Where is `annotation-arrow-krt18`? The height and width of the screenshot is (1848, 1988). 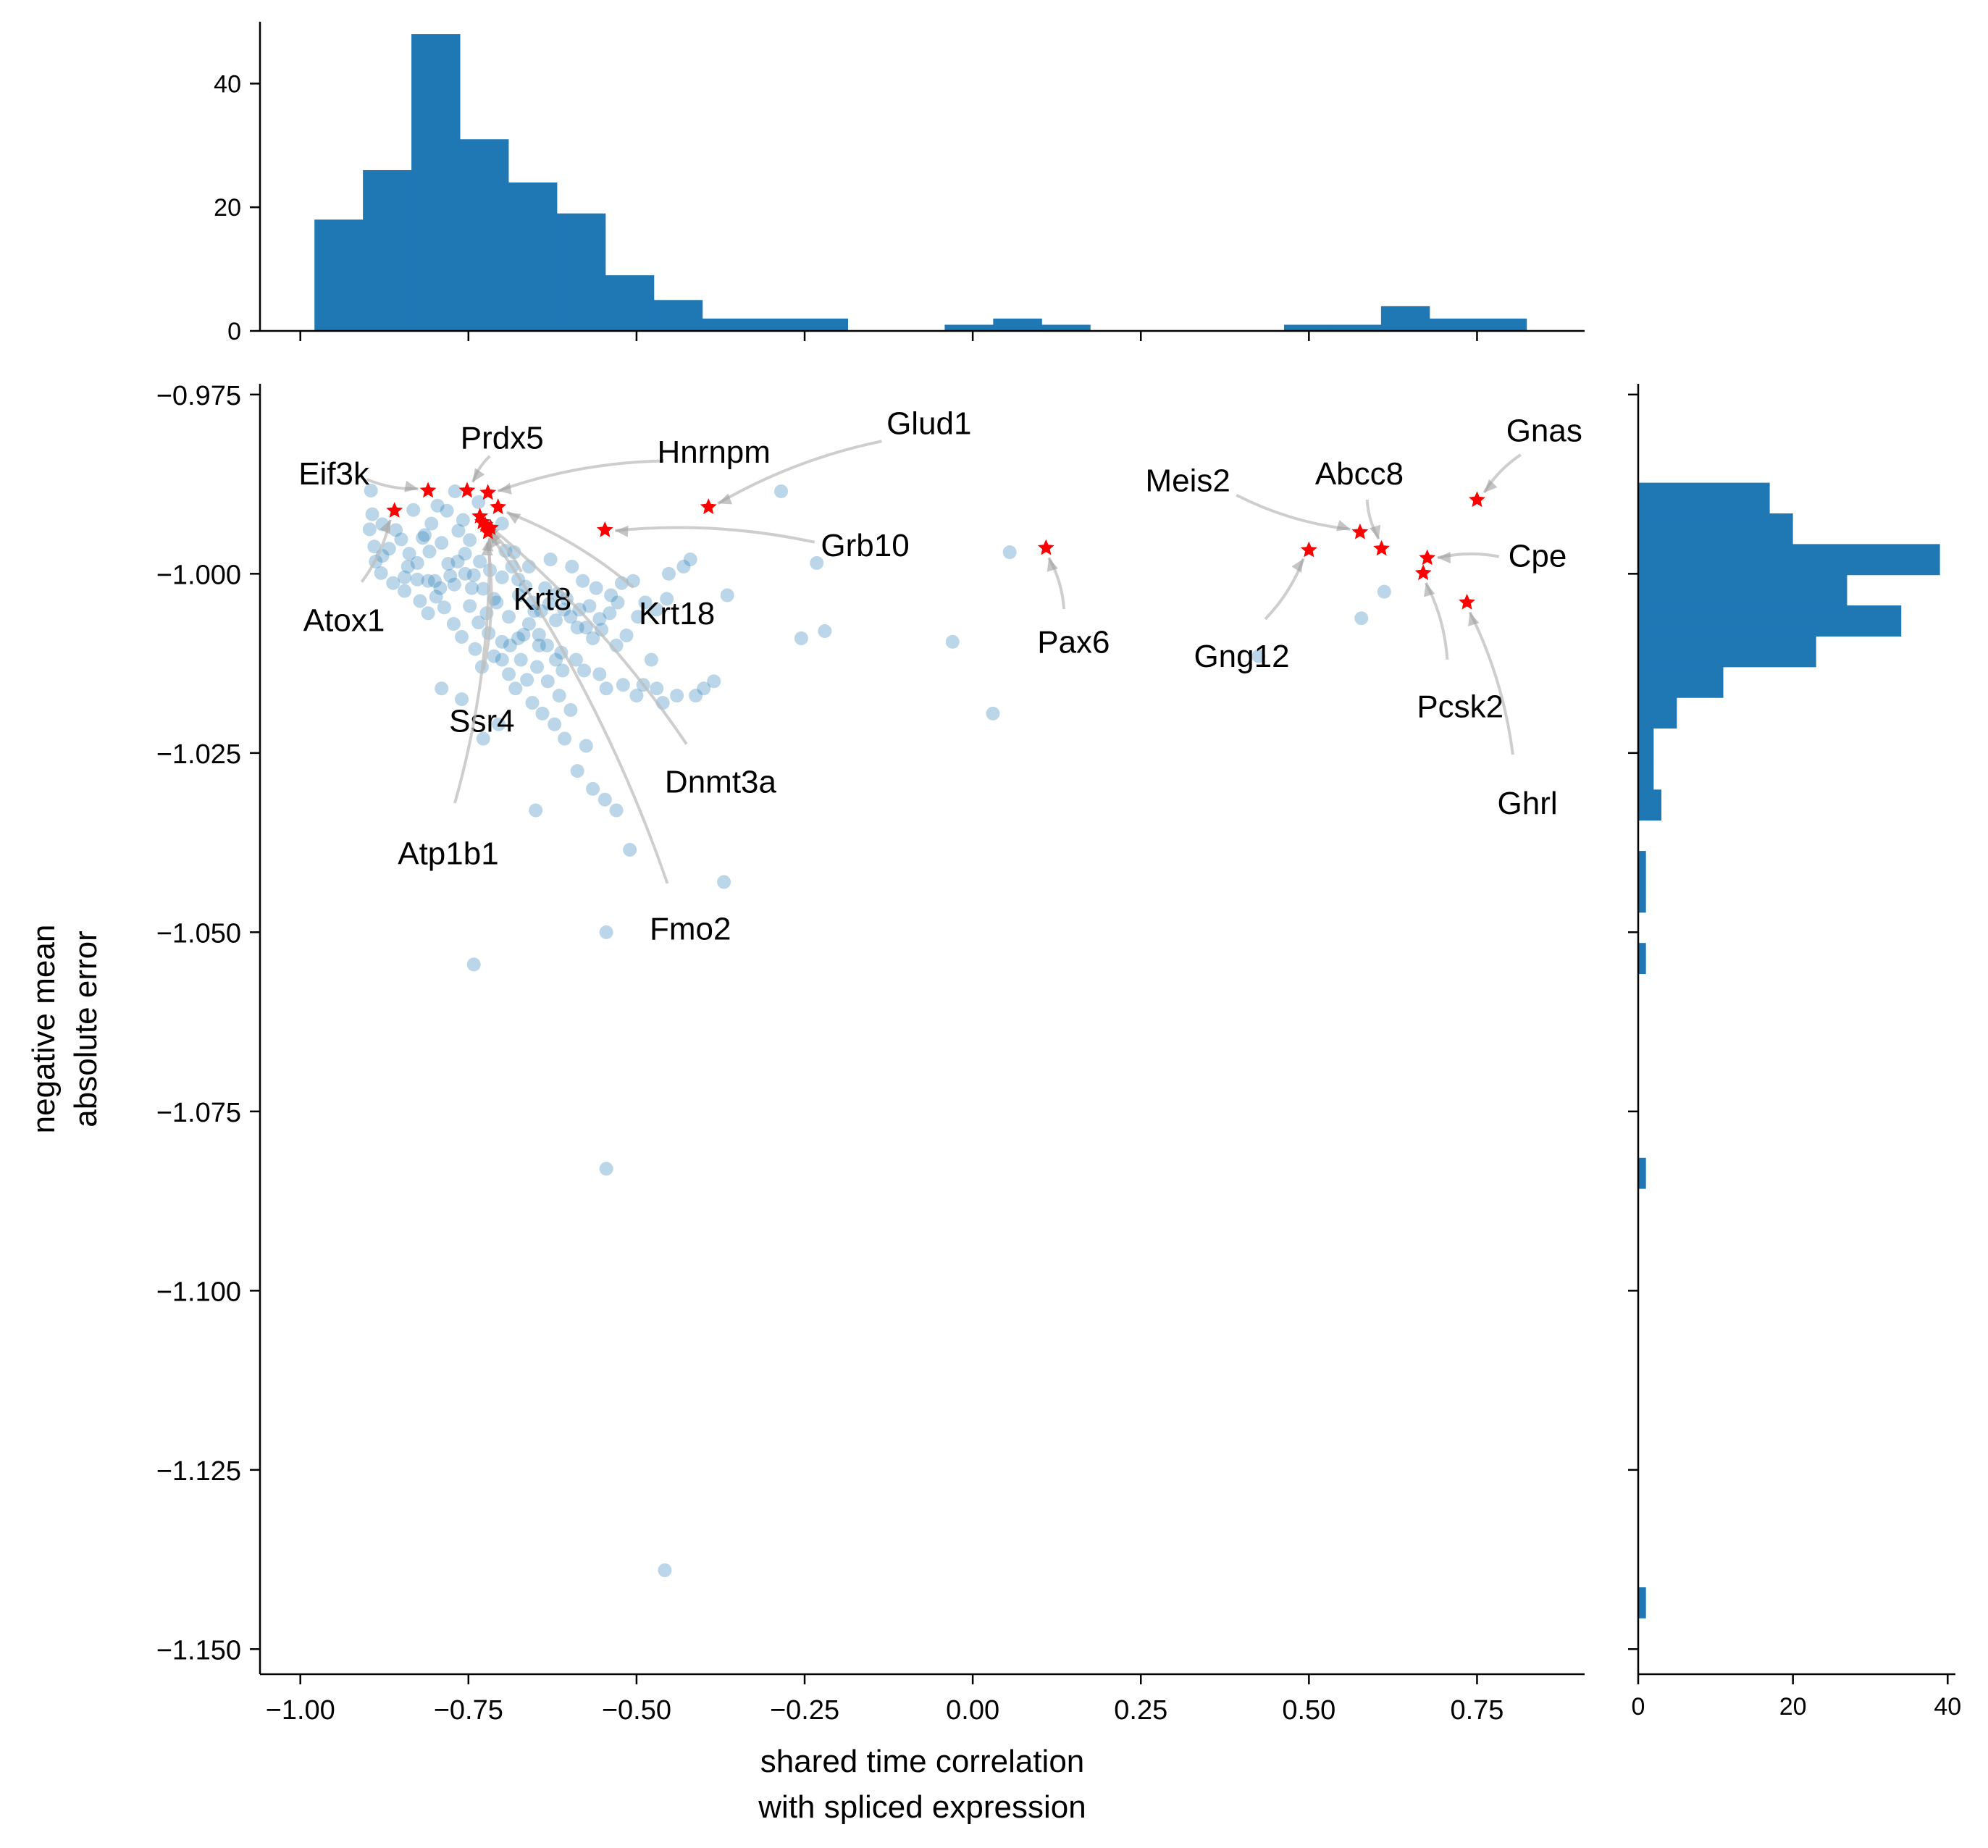
annotation-arrow-krt18 is located at coordinates (570, 550).